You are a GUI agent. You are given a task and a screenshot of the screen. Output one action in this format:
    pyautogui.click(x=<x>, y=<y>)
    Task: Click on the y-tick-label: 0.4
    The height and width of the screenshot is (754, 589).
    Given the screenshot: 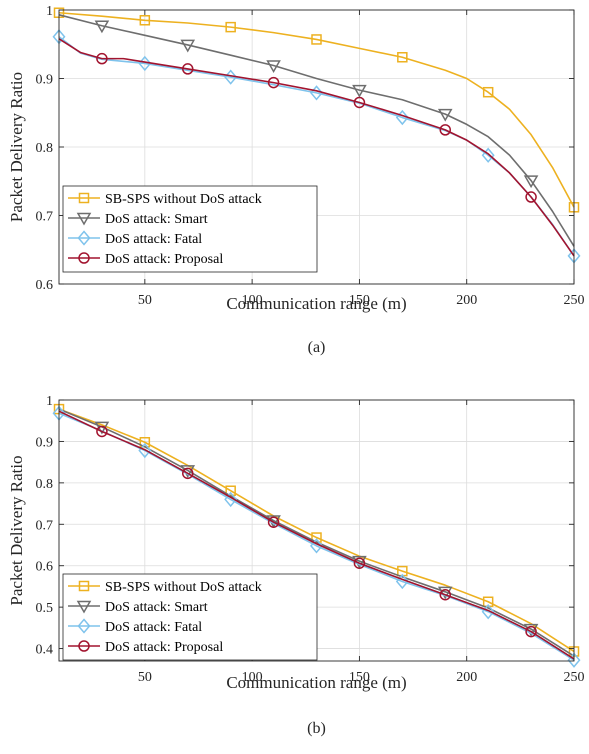 What is the action you would take?
    pyautogui.click(x=45, y=650)
    